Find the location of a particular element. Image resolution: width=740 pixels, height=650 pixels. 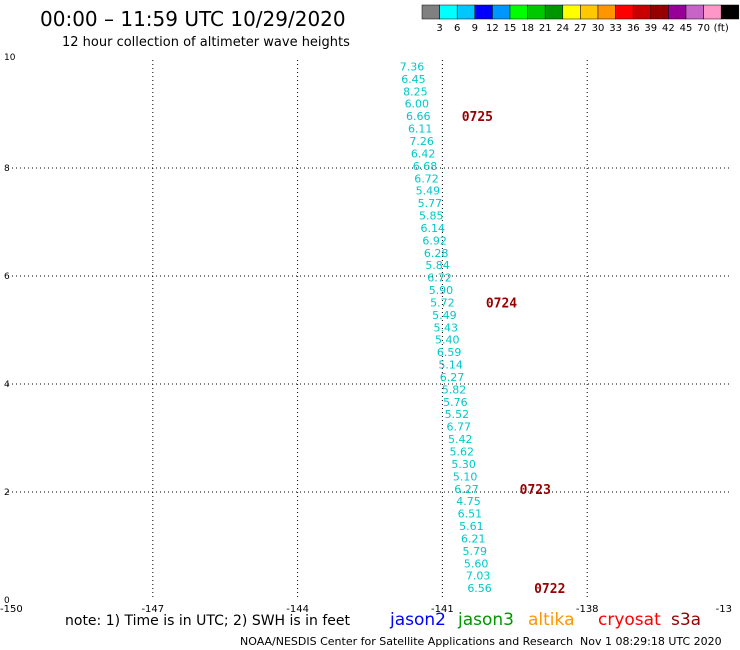

wave-height-point: 7.03 is located at coordinates (478, 576).